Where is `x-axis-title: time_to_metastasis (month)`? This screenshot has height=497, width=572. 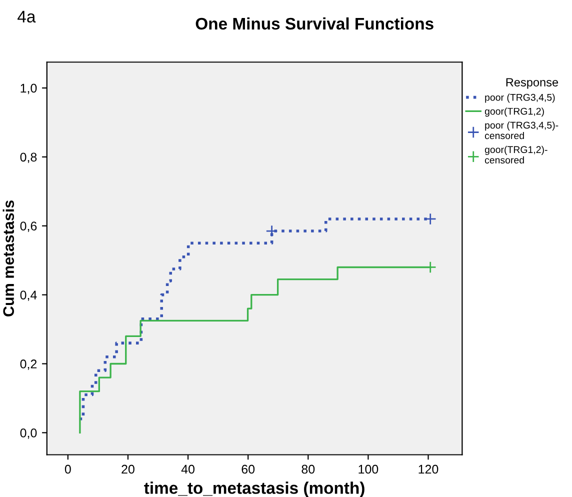 x-axis-title: time_to_metastasis (month) is located at coordinates (254, 489).